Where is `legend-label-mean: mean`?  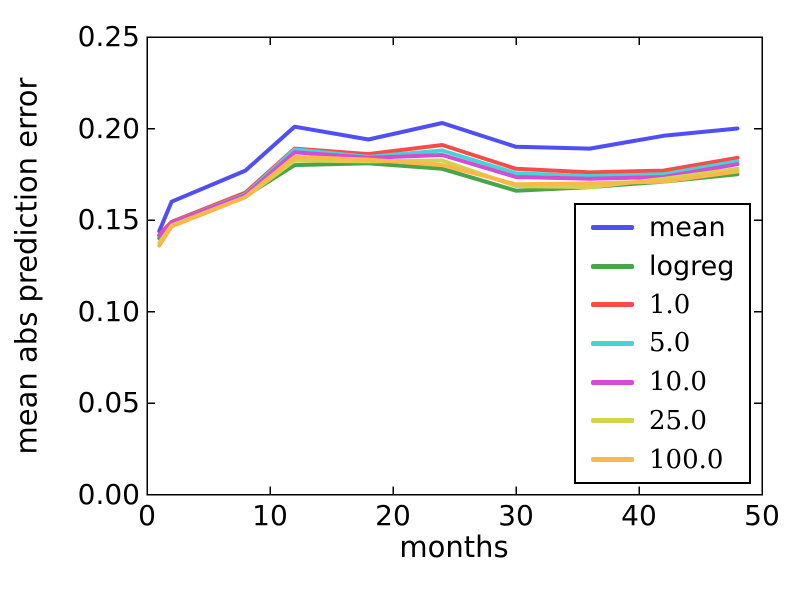 legend-label-mean: mean is located at coordinates (687, 227).